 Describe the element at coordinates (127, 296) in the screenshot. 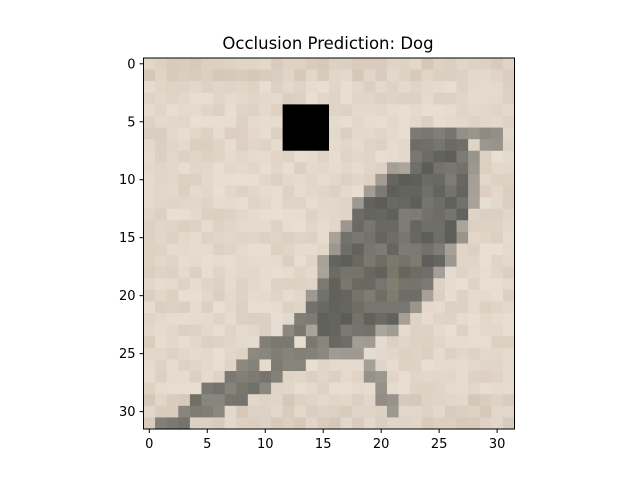

I see `y-tick-label: 20` at that location.